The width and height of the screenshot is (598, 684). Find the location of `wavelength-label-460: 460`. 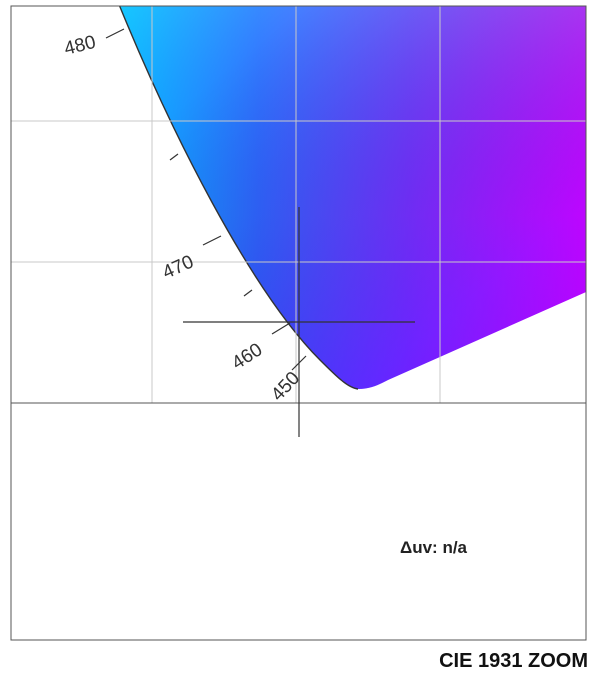

wavelength-label-460: 460 is located at coordinates (247, 356).